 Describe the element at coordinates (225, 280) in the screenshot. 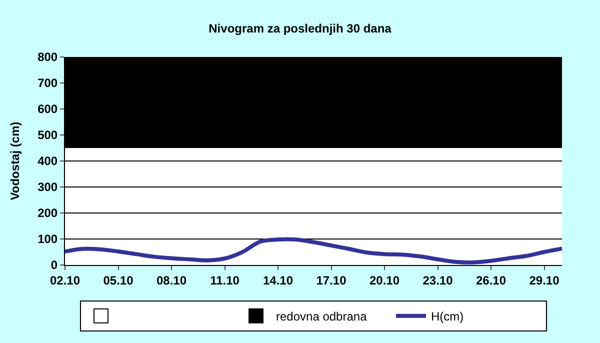

I see `x-tick-label: 11.10` at that location.